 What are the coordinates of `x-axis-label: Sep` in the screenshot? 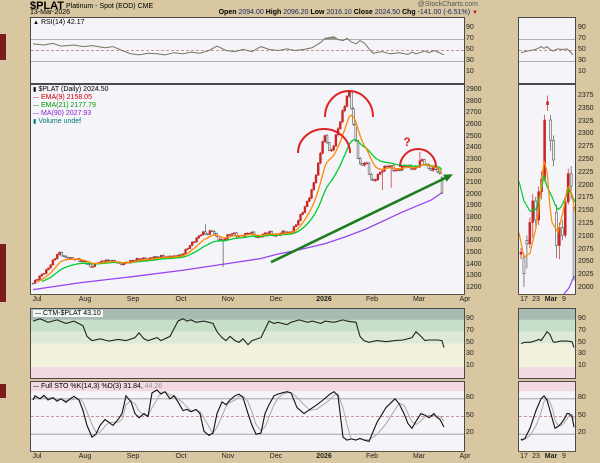 It's located at (133, 456).